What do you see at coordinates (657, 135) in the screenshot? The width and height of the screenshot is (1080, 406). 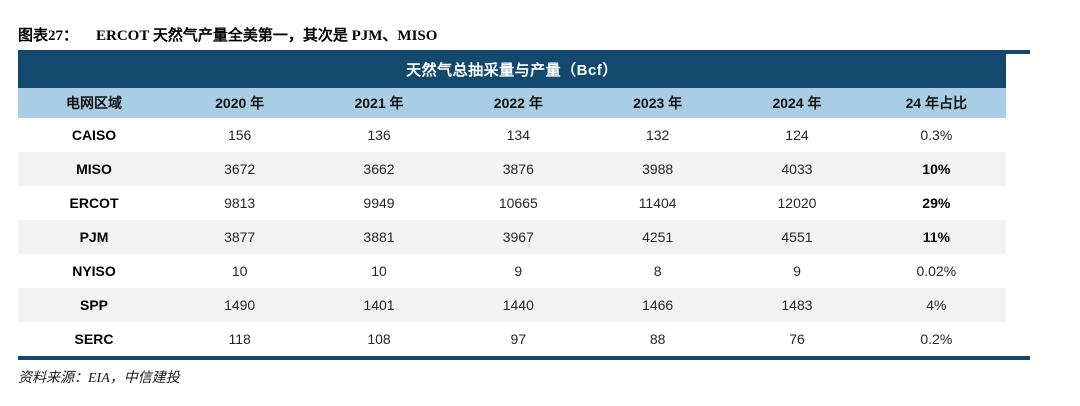 I see `value-cell: 132` at bounding box center [657, 135].